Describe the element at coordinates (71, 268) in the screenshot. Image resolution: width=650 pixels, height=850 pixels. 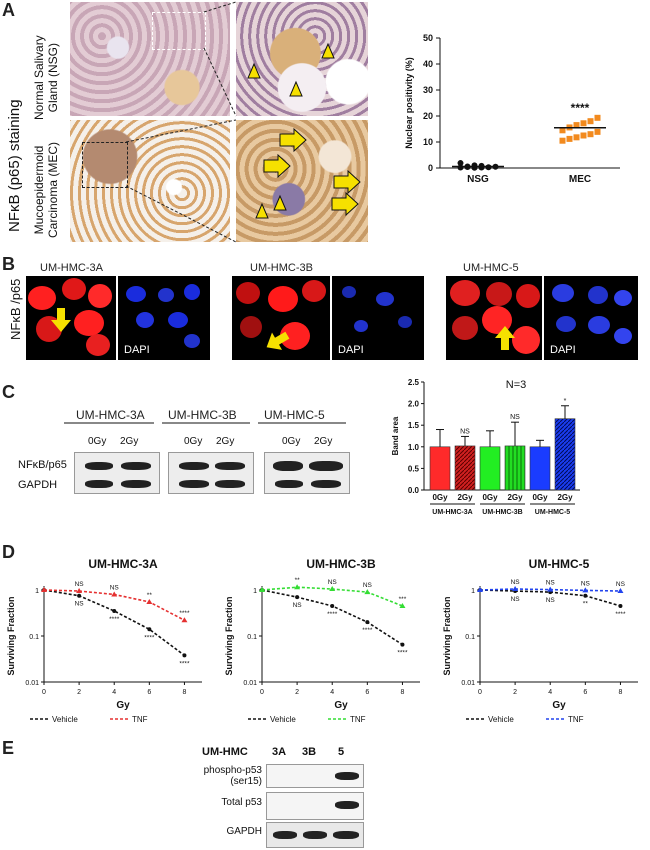
I see `cell-line-title: UM-HMC-3A` at that location.